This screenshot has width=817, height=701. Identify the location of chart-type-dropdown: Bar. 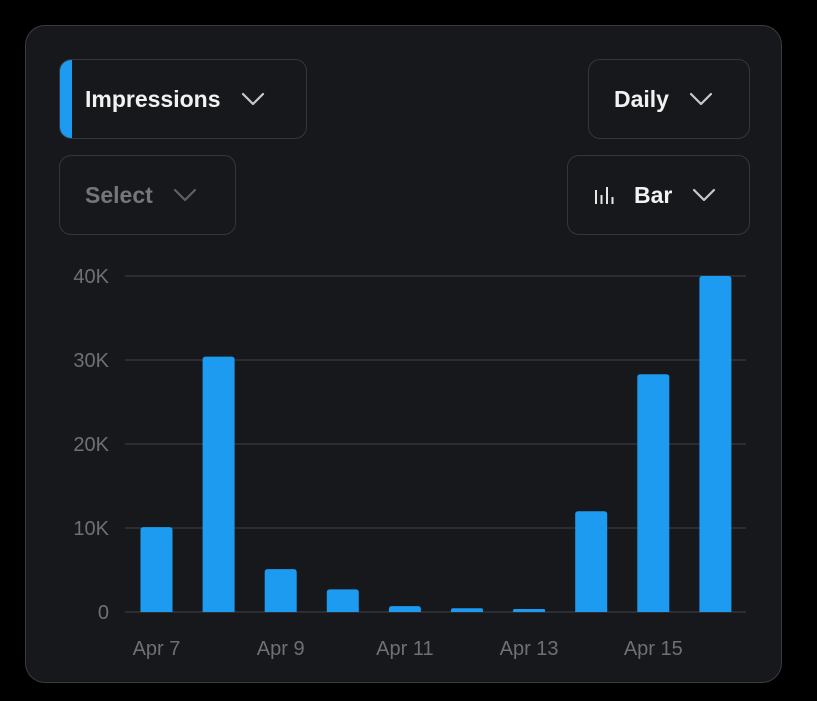
(658, 195).